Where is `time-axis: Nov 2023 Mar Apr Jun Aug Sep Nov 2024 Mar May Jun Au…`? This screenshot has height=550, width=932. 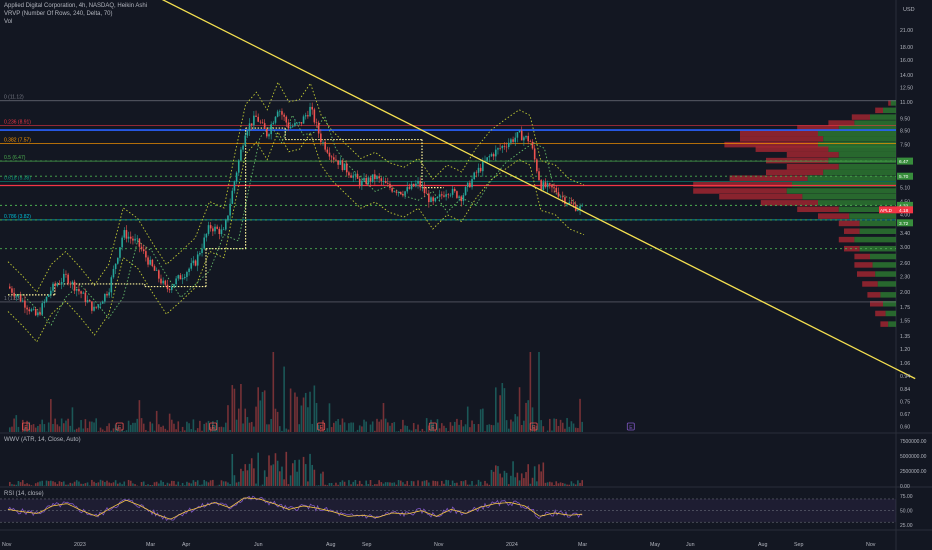
time-axis: Nov 2023 Mar Apr Jun Aug Sep Nov 2024 Mar May Jun Au… is located at coordinates (439, 545).